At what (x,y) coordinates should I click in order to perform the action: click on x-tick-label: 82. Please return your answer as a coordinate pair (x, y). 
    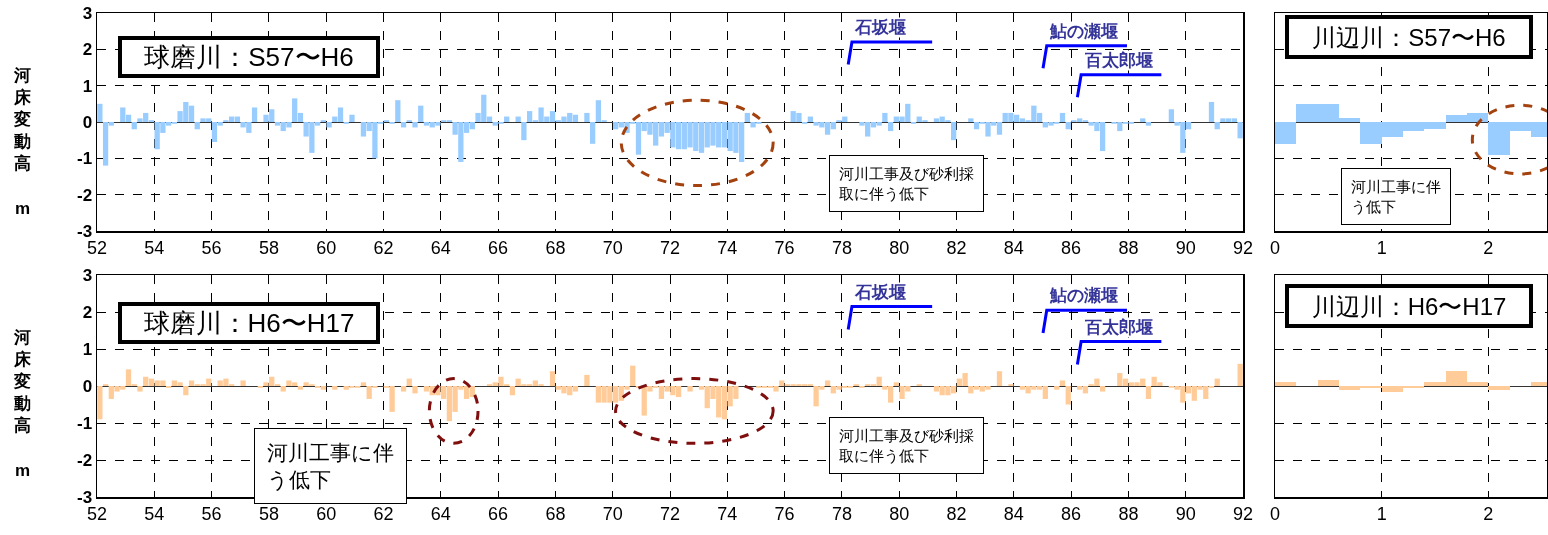
    Looking at the image, I should click on (956, 248).